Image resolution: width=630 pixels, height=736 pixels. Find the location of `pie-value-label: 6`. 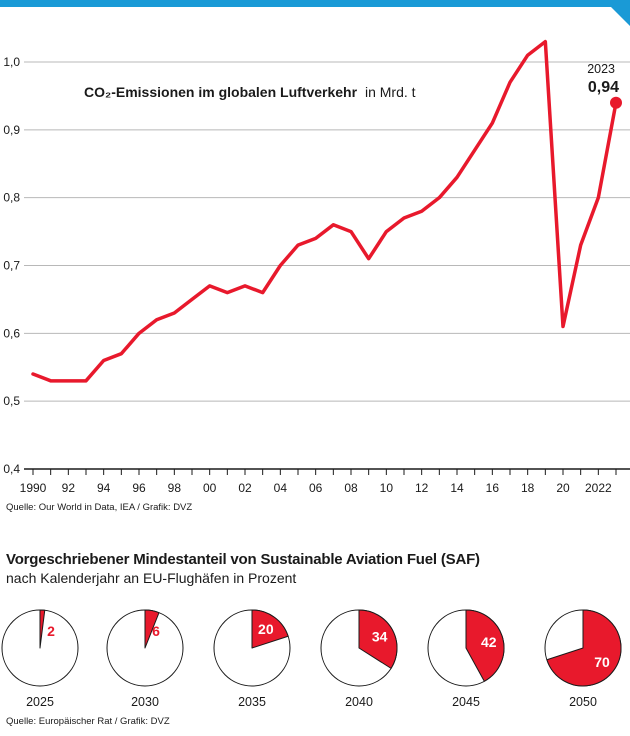

pie-value-label: 6 is located at coordinates (156, 631).